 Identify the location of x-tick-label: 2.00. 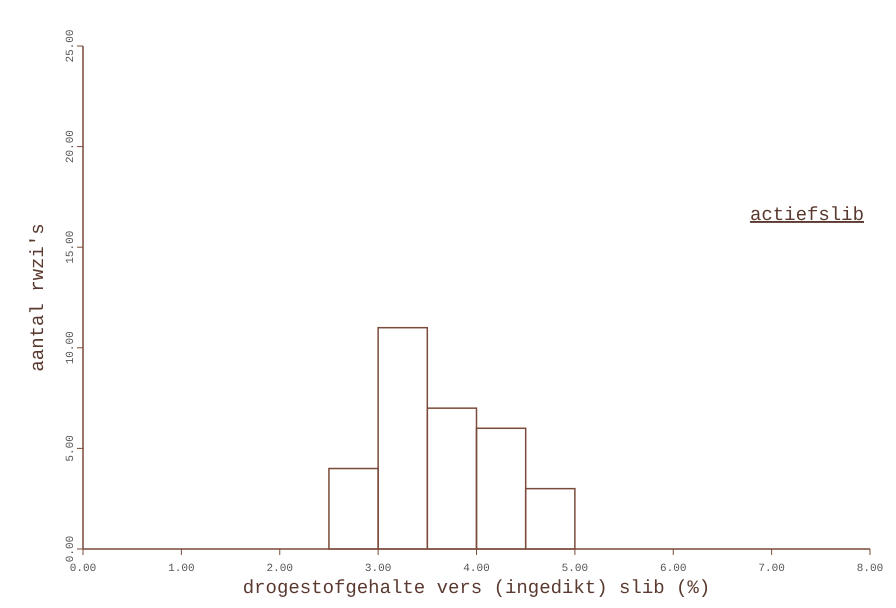
(279, 569).